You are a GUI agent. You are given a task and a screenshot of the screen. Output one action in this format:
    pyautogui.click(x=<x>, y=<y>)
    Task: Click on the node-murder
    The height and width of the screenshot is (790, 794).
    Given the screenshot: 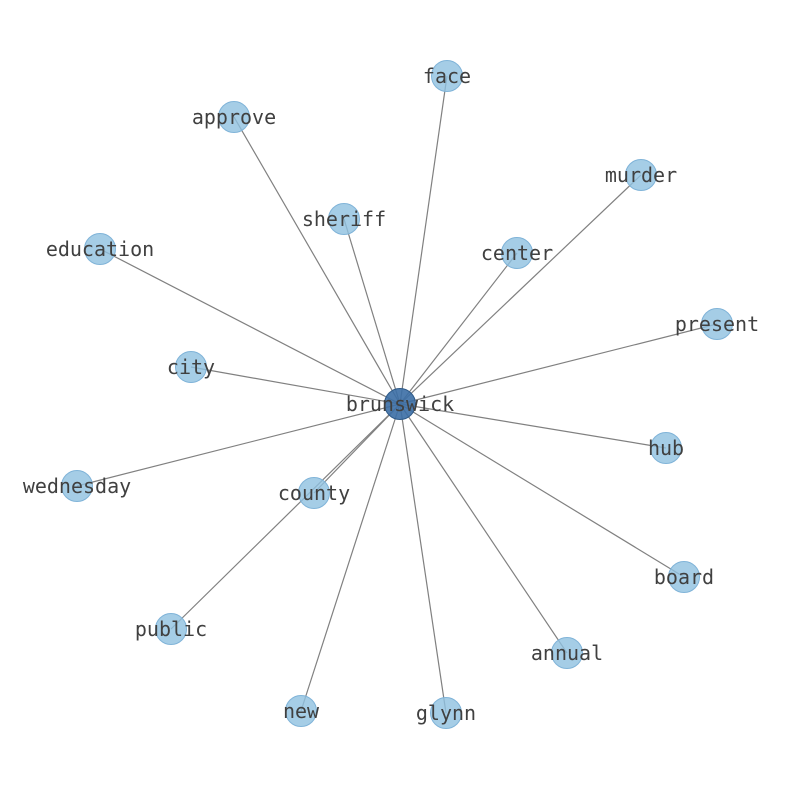 What is the action you would take?
    pyautogui.click(x=641, y=175)
    